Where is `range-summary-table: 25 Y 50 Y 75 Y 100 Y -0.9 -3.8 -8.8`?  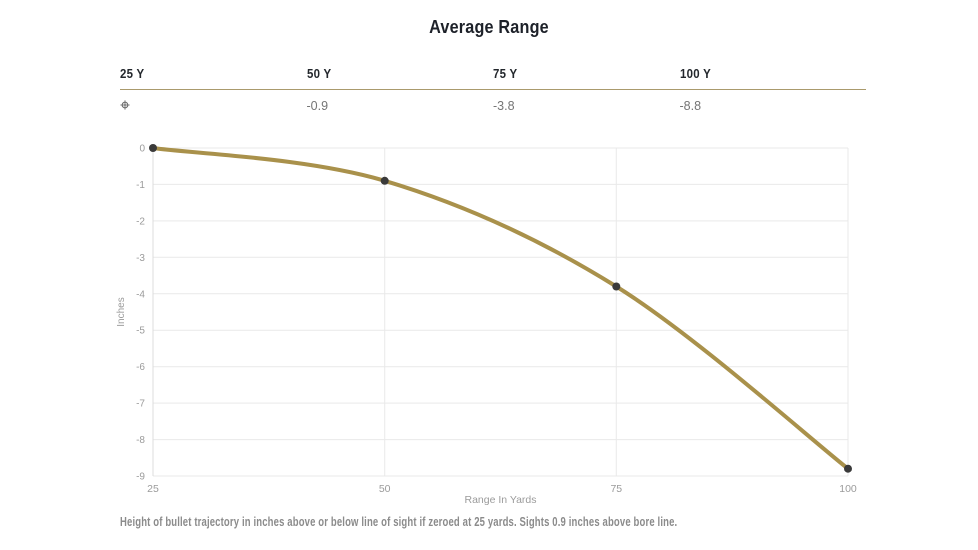 range-summary-table: 25 Y 50 Y 75 Y 100 Y -0.9 -3.8 -8.8 is located at coordinates (493, 89).